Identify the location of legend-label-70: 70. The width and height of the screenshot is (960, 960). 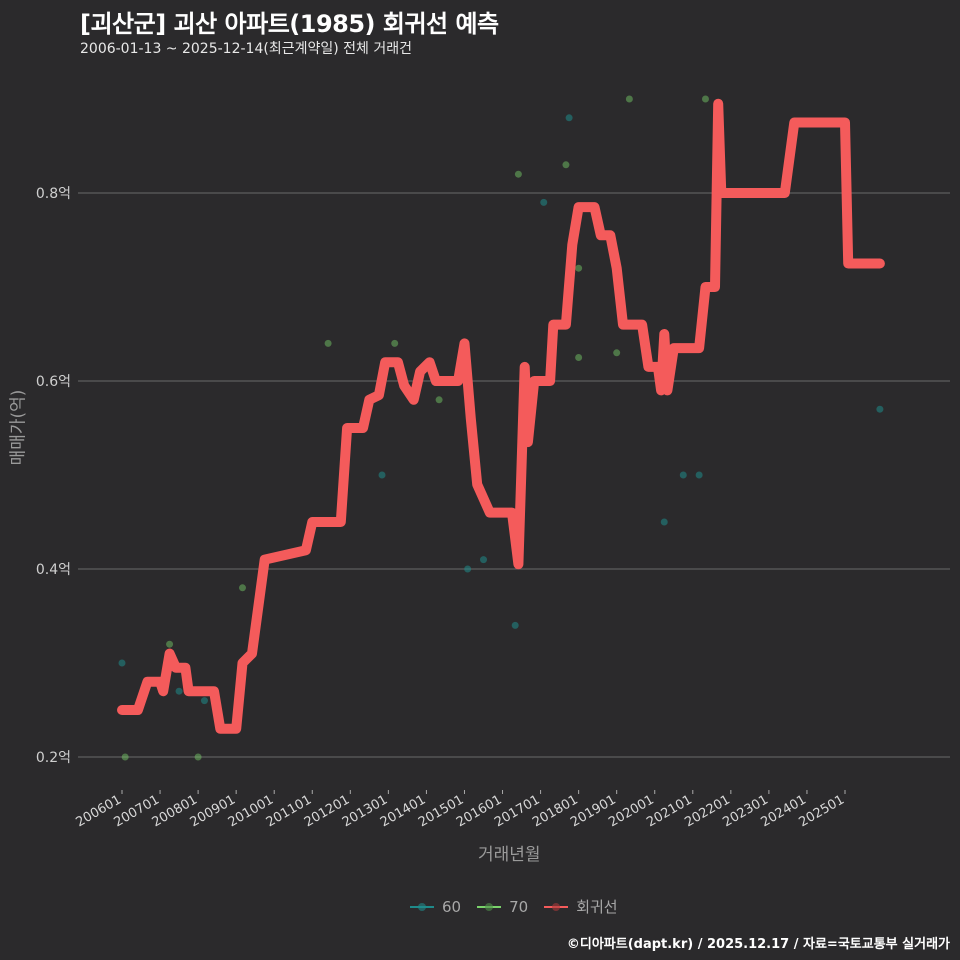
(519, 906).